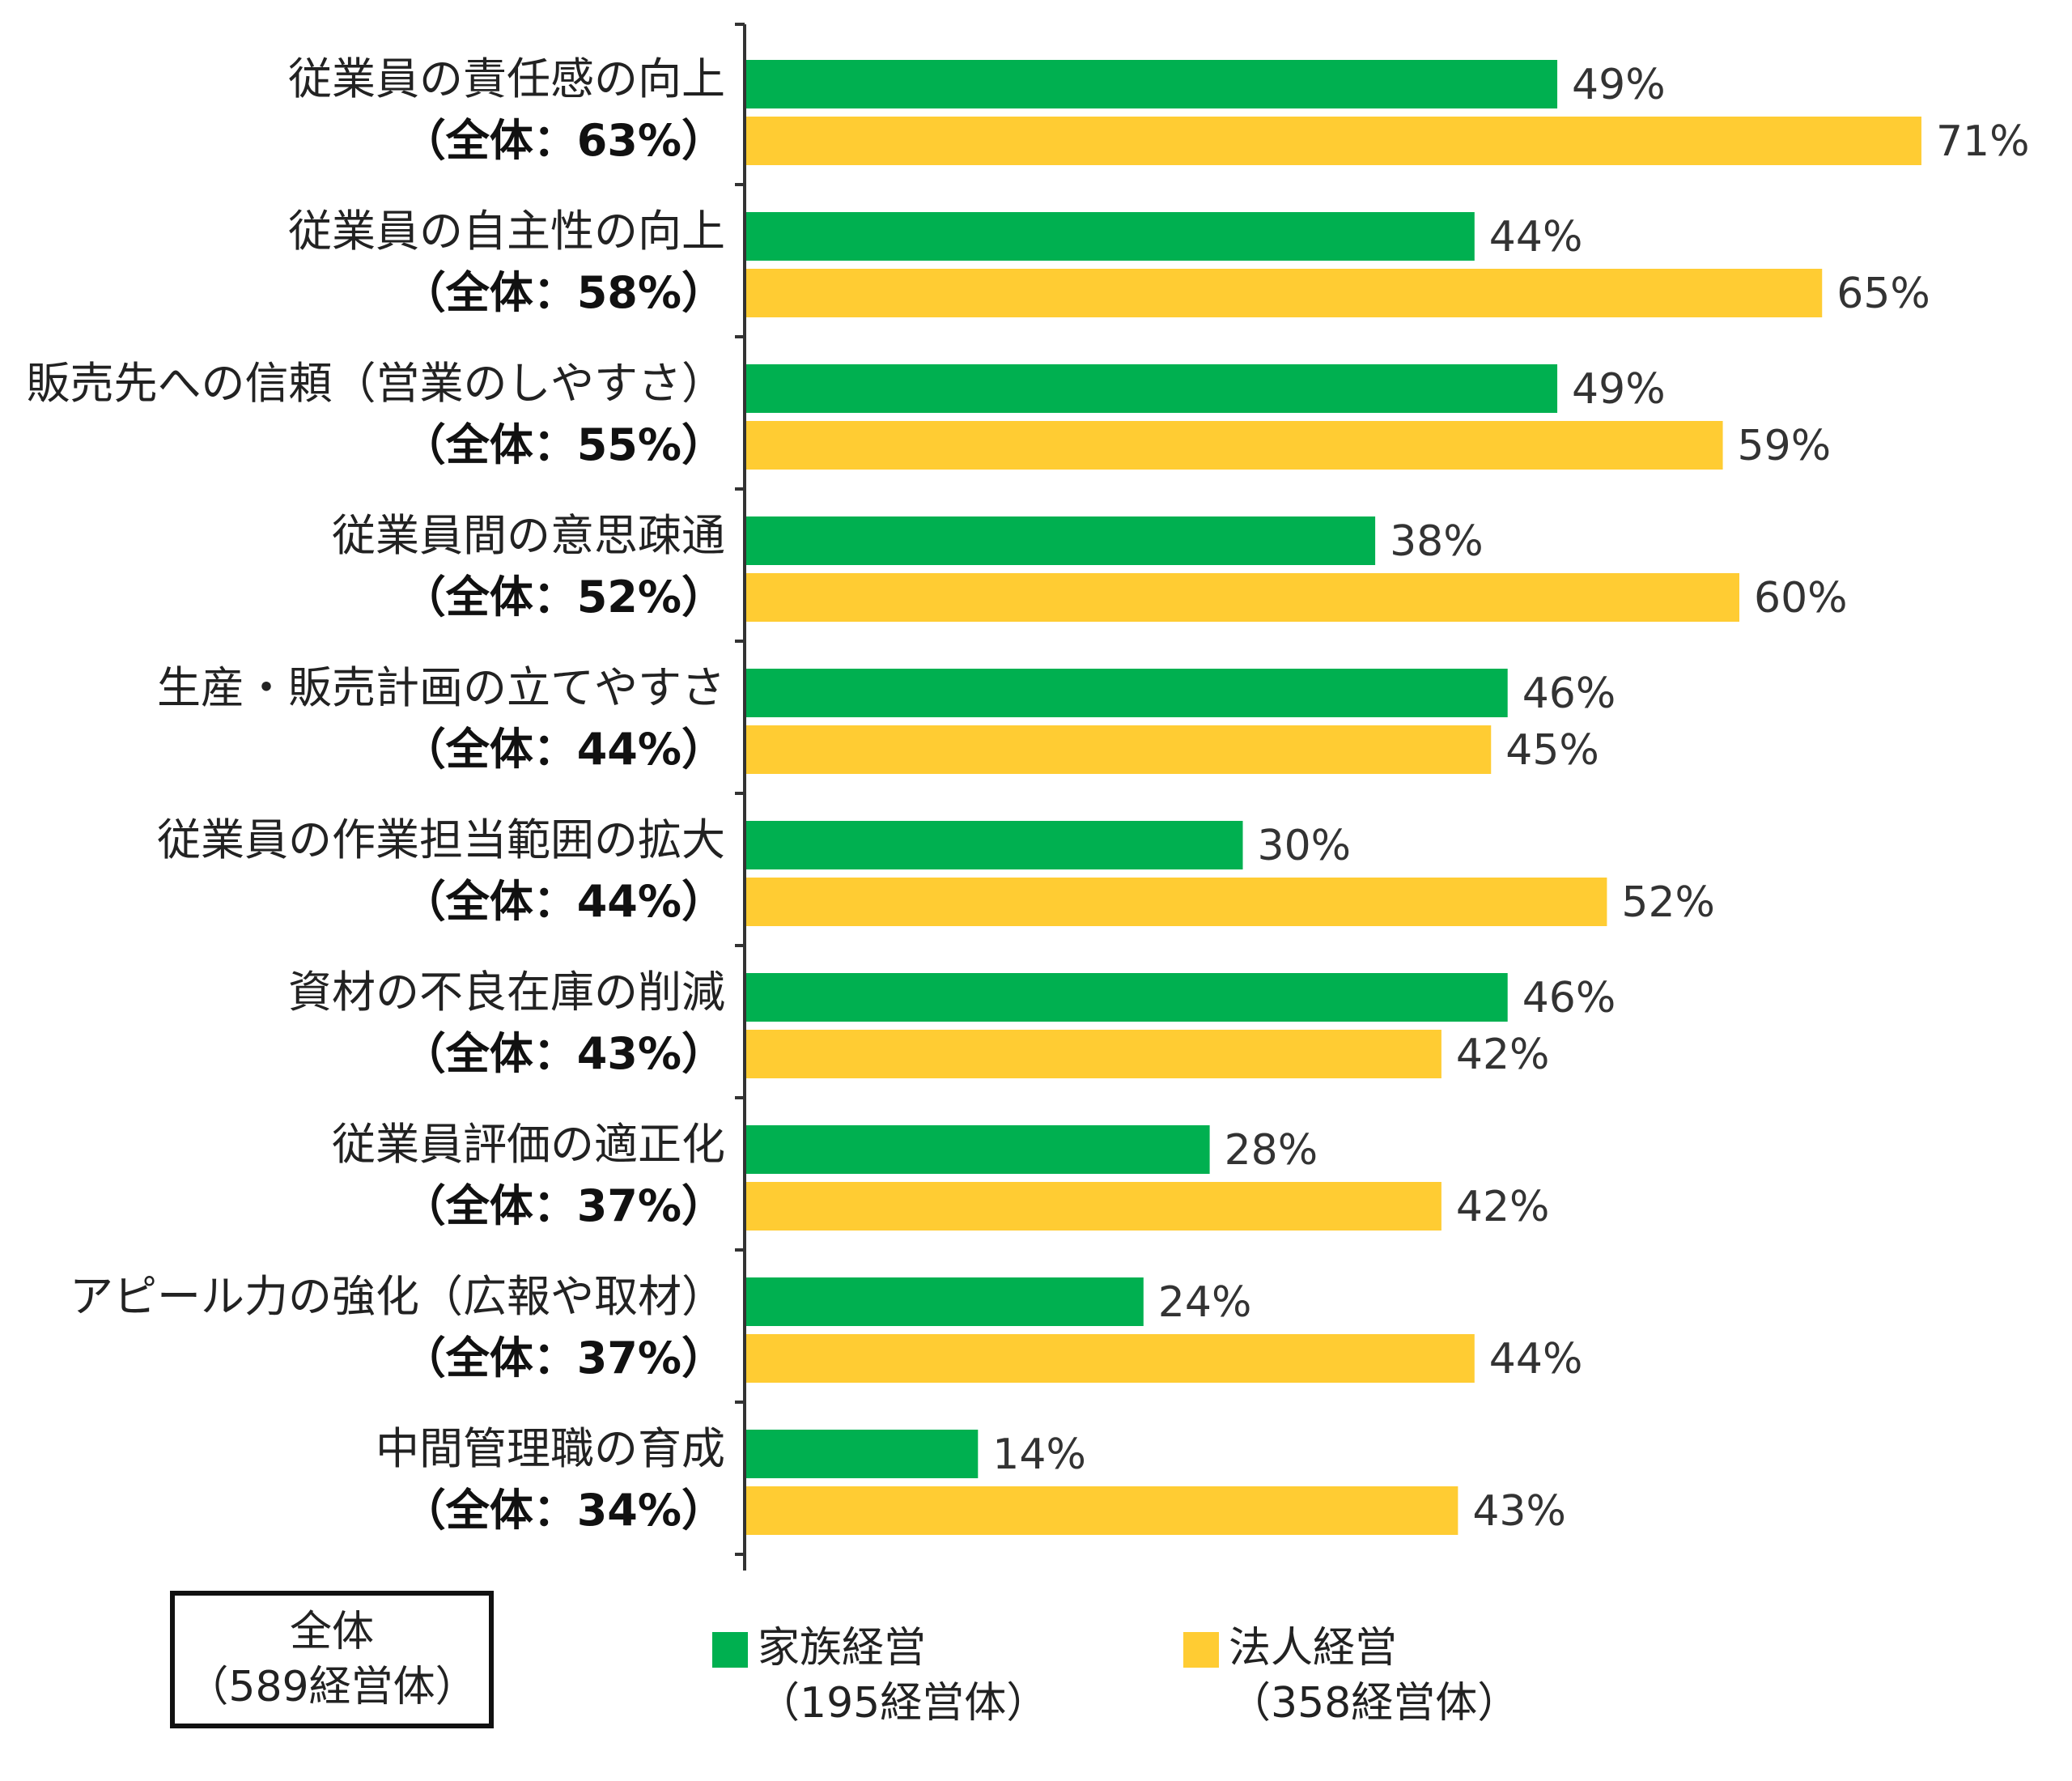  I want to click on category-label: 従業員の自主性の向上, so click(506, 231).